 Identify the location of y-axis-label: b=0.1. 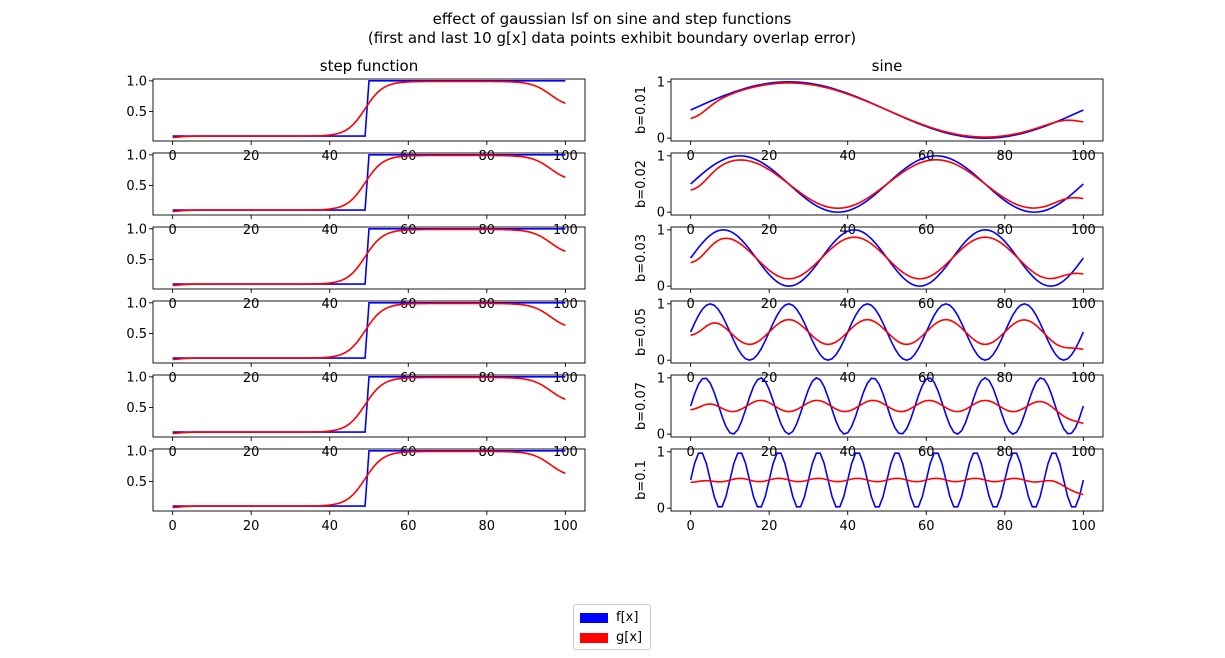
(641, 480).